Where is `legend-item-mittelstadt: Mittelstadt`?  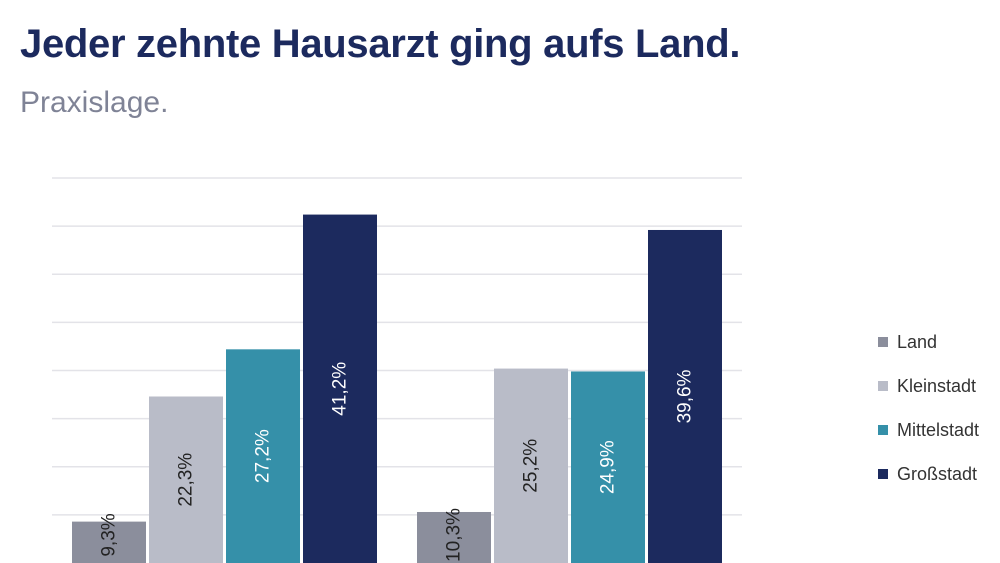 legend-item-mittelstadt: Mittelstadt is located at coordinates (928, 430).